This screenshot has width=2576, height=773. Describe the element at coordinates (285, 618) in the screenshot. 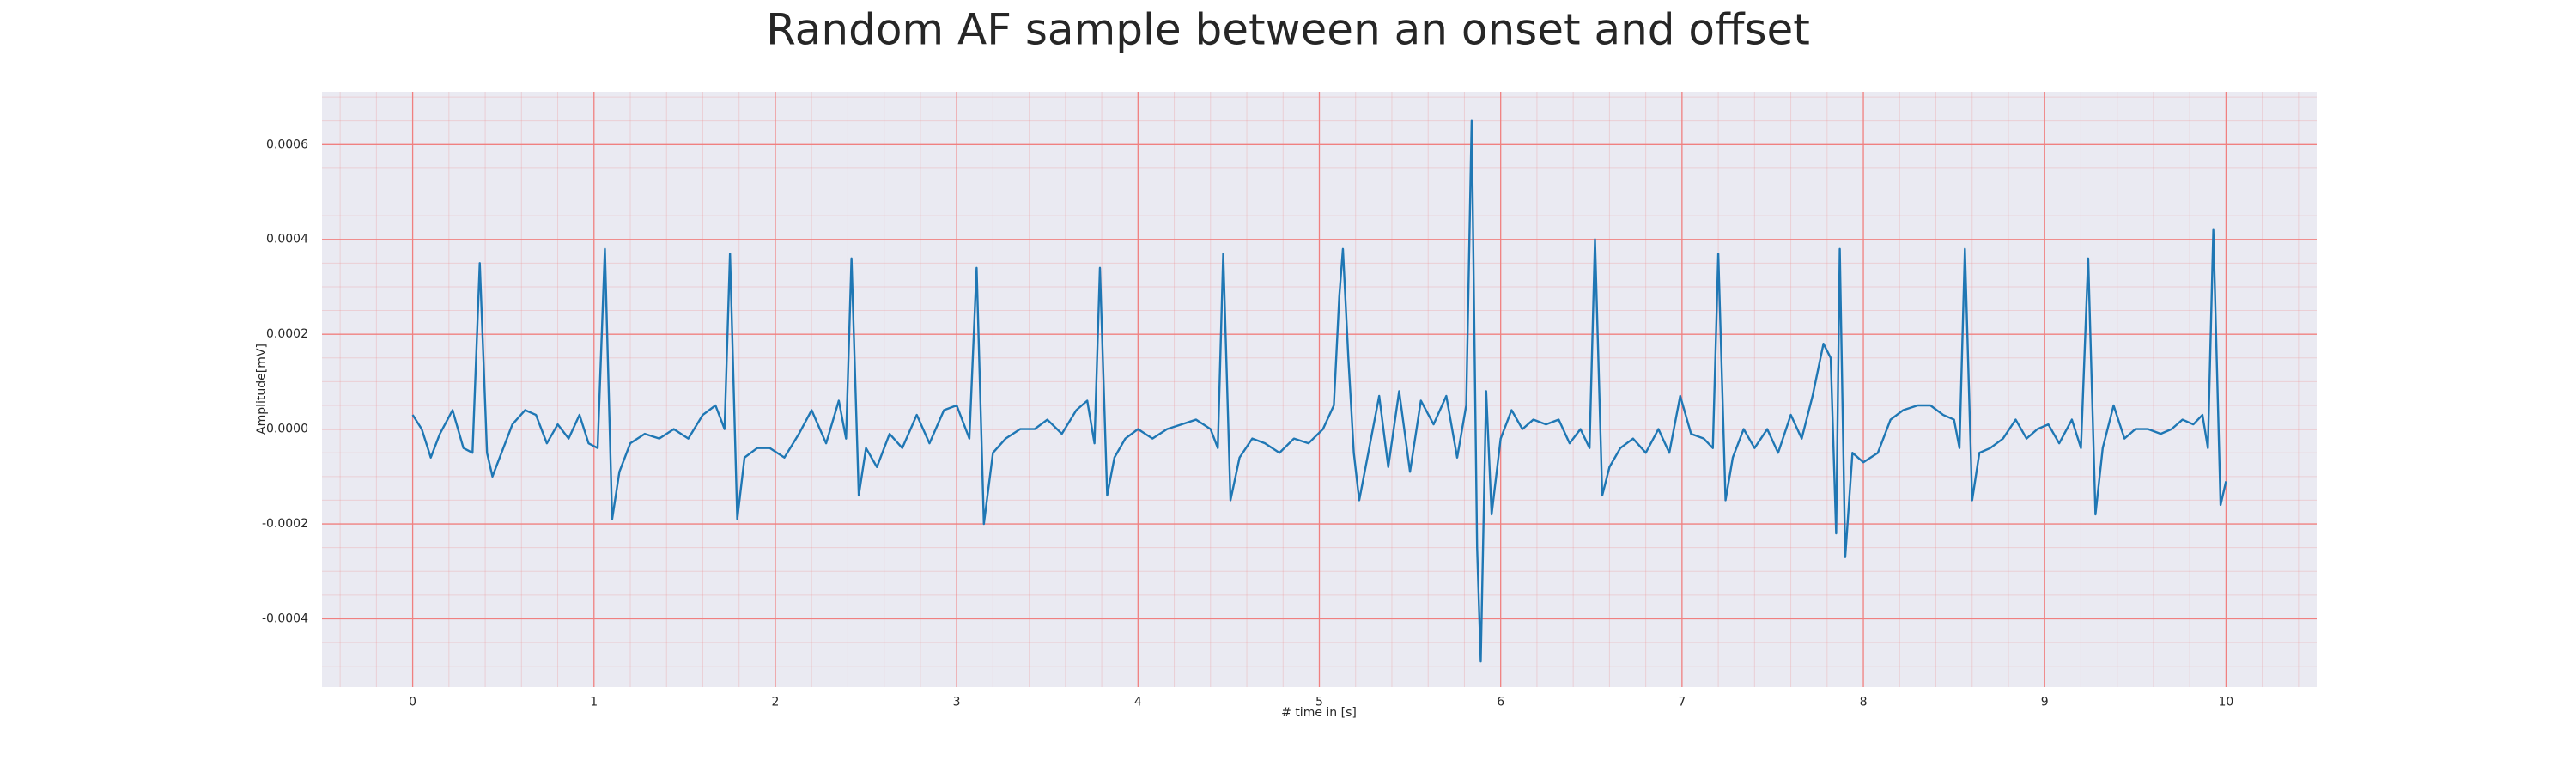

I see `y-tick-label: -0.0004` at that location.